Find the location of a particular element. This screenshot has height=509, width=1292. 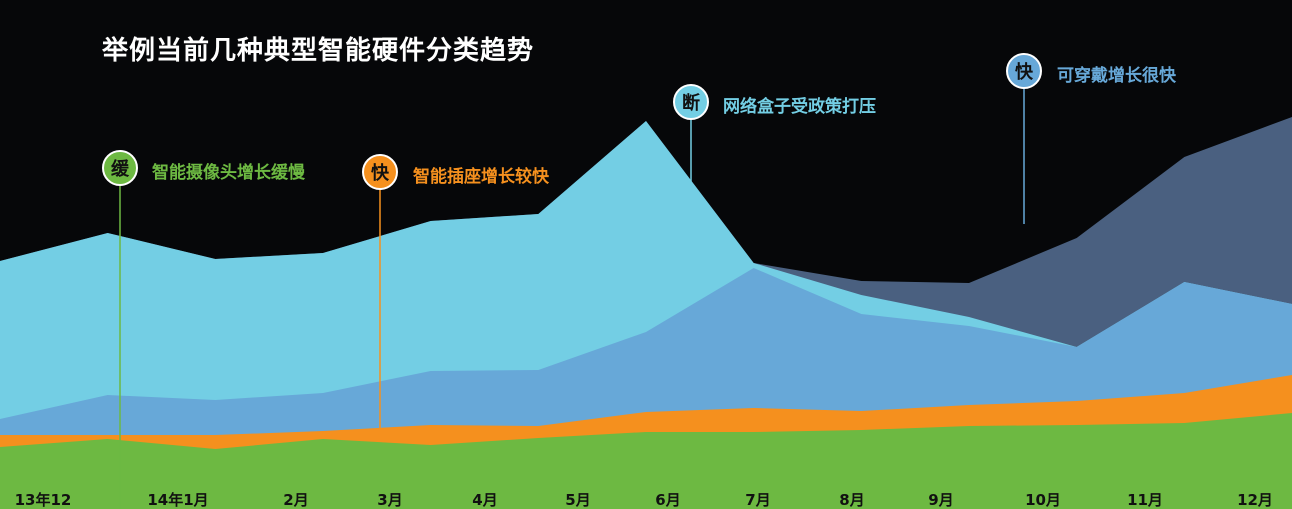

x-tick-label: 11月 is located at coordinates (1145, 500).